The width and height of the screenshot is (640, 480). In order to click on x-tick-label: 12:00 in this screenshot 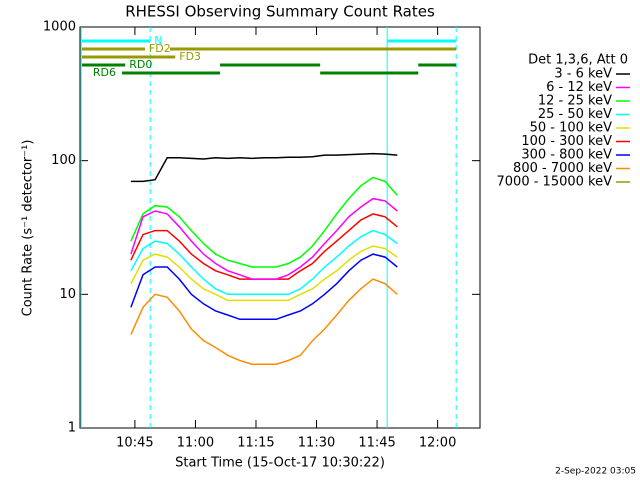, I will do `click(437, 443)`.